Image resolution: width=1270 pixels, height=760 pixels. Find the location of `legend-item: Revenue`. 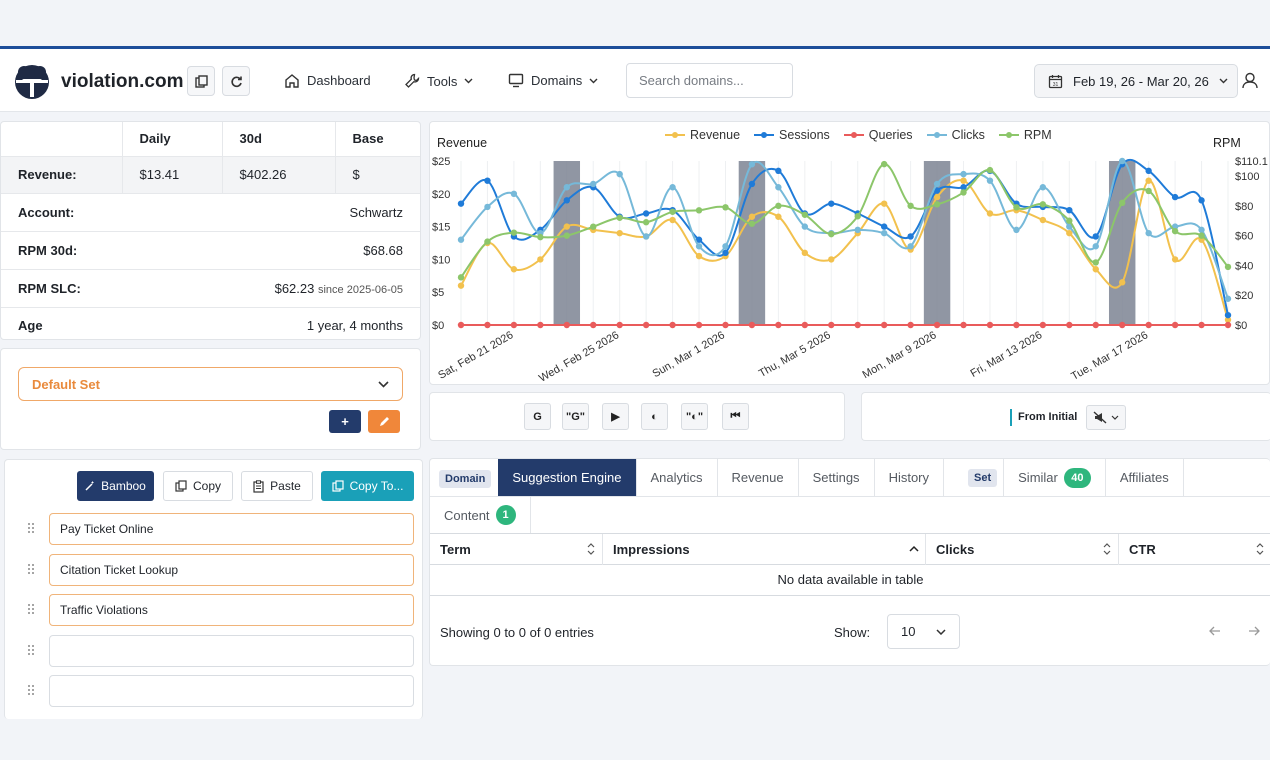

legend-item: Revenue is located at coordinates (702, 135).